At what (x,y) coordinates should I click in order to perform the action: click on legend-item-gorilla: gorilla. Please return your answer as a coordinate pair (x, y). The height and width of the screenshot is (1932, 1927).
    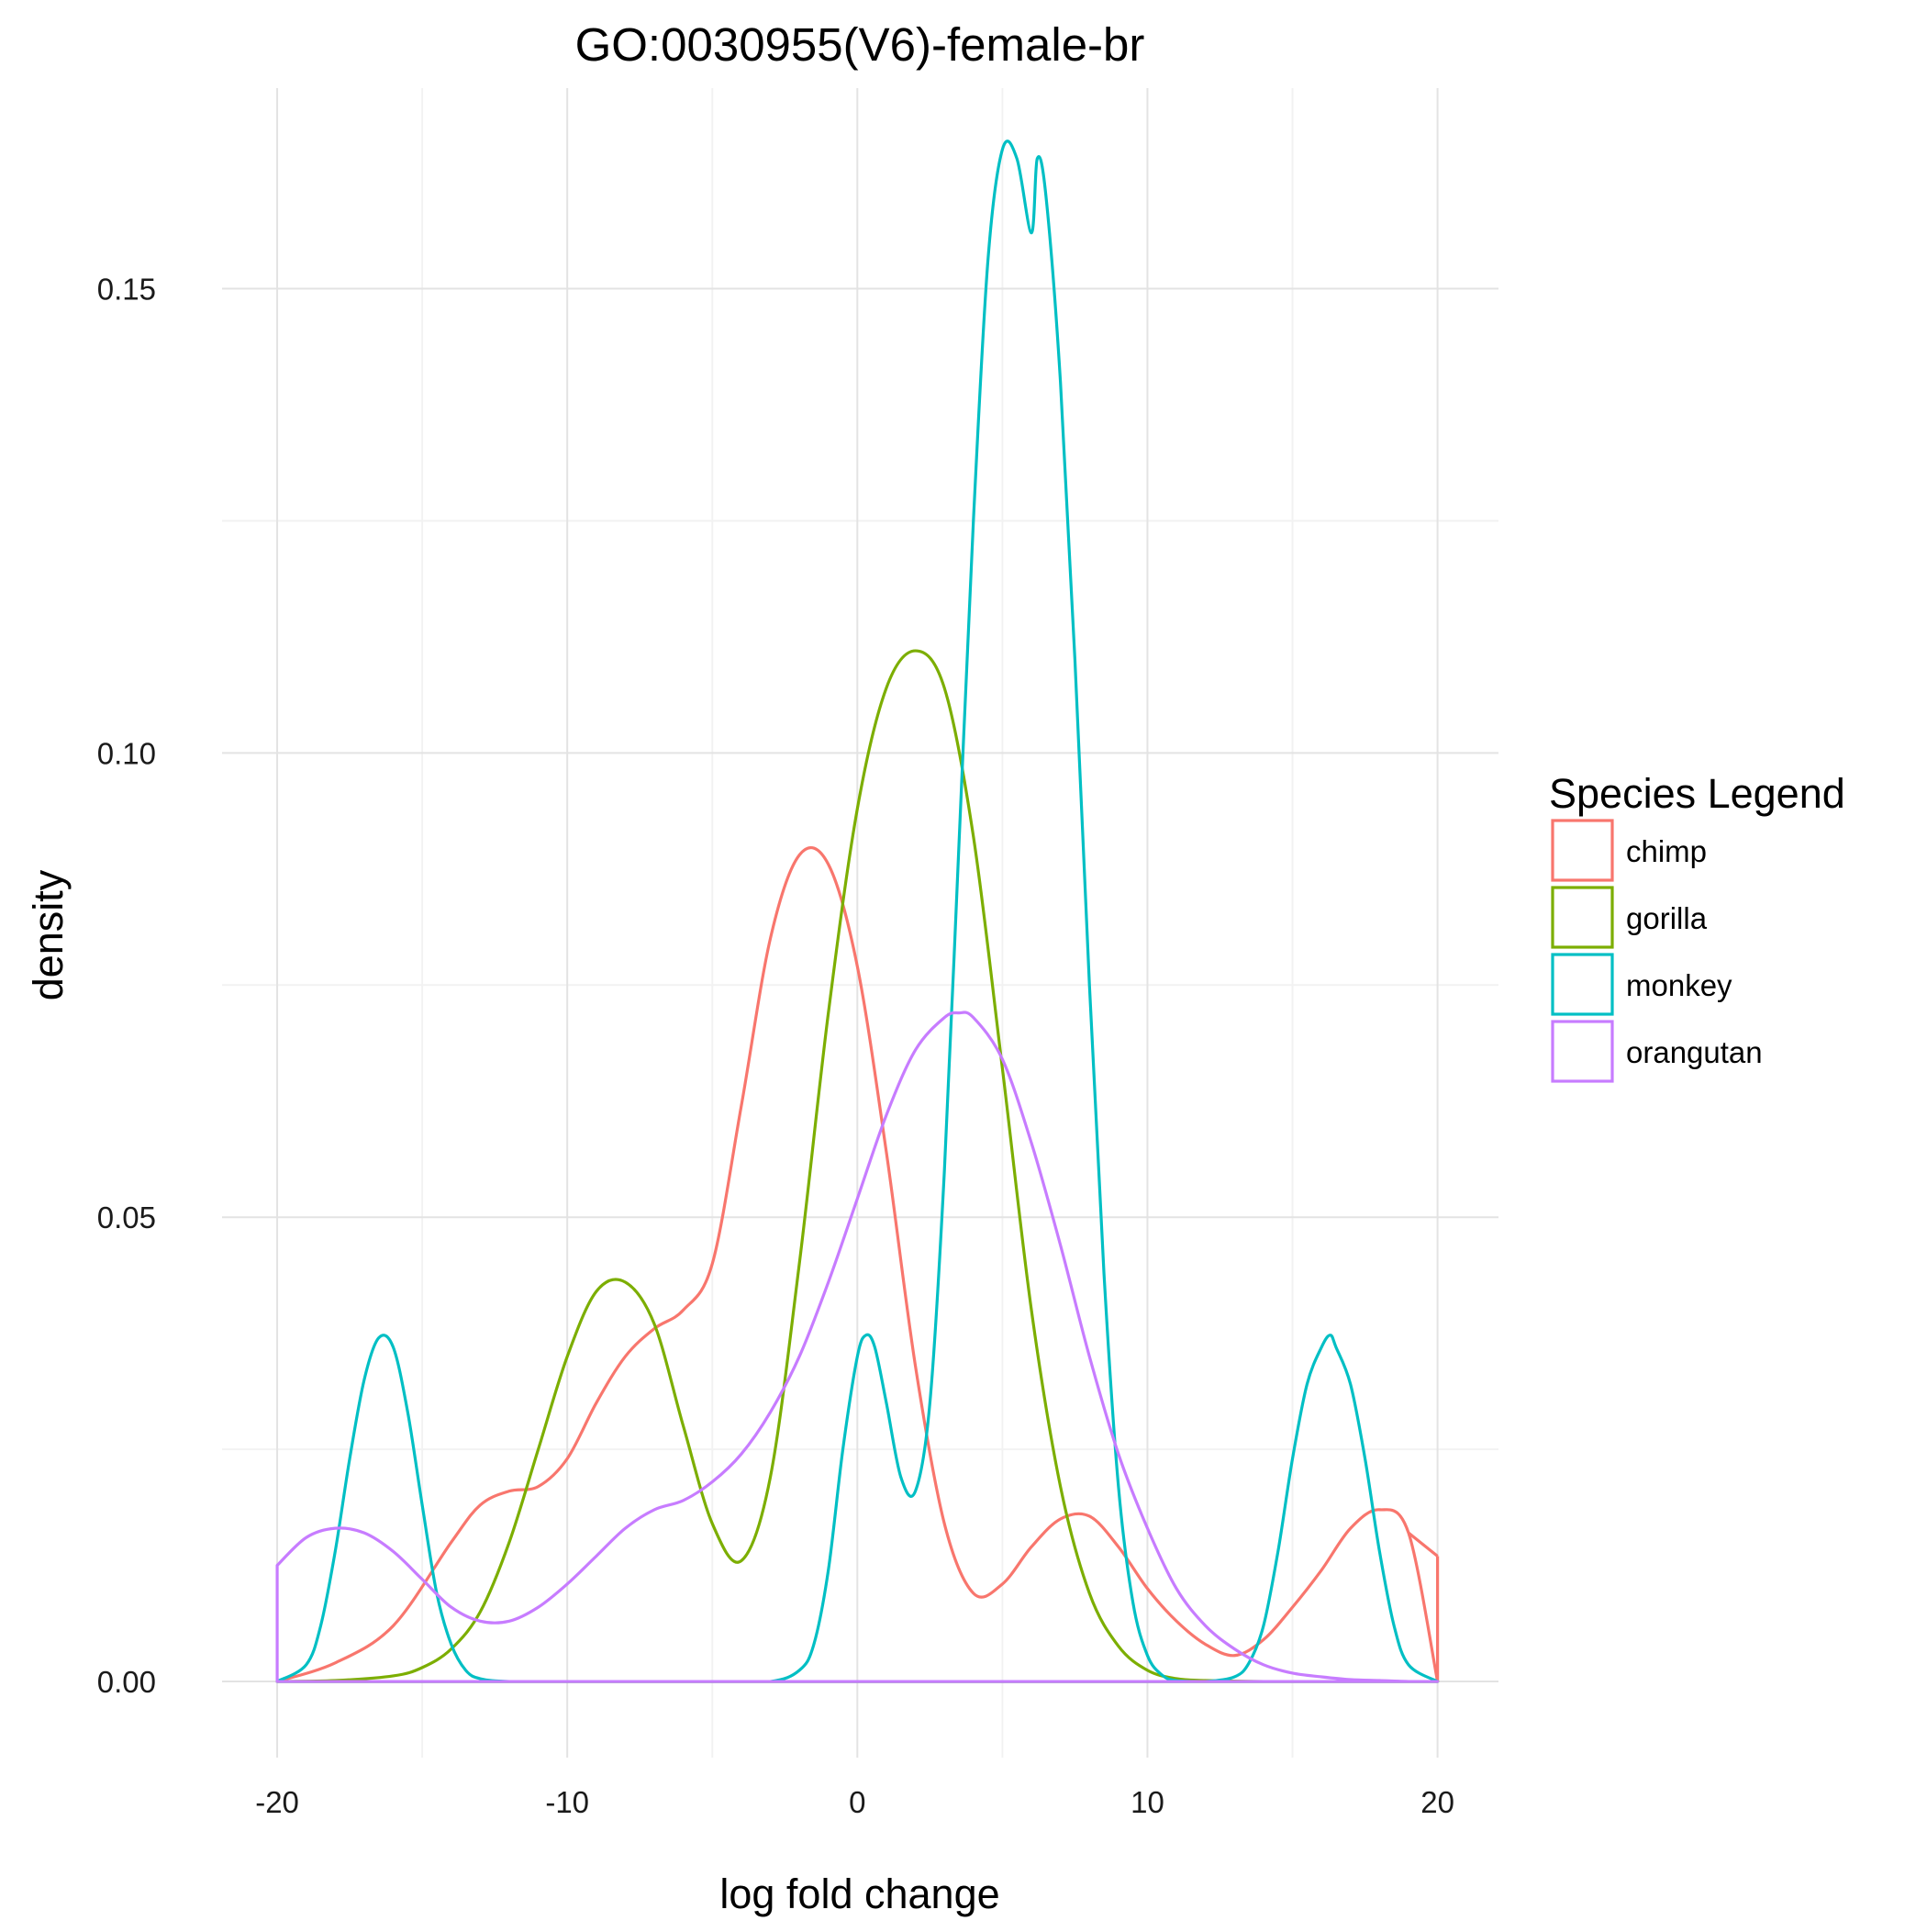
    Looking at the image, I should click on (1629, 917).